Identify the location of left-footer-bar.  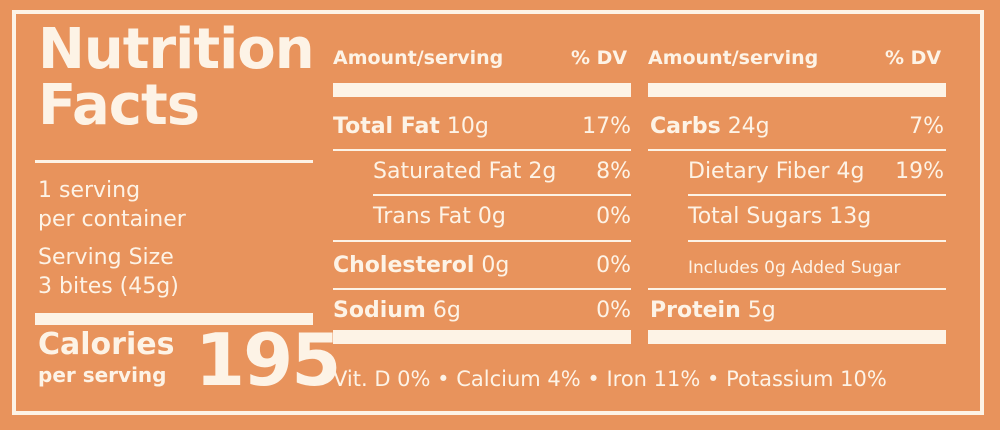
(482, 337).